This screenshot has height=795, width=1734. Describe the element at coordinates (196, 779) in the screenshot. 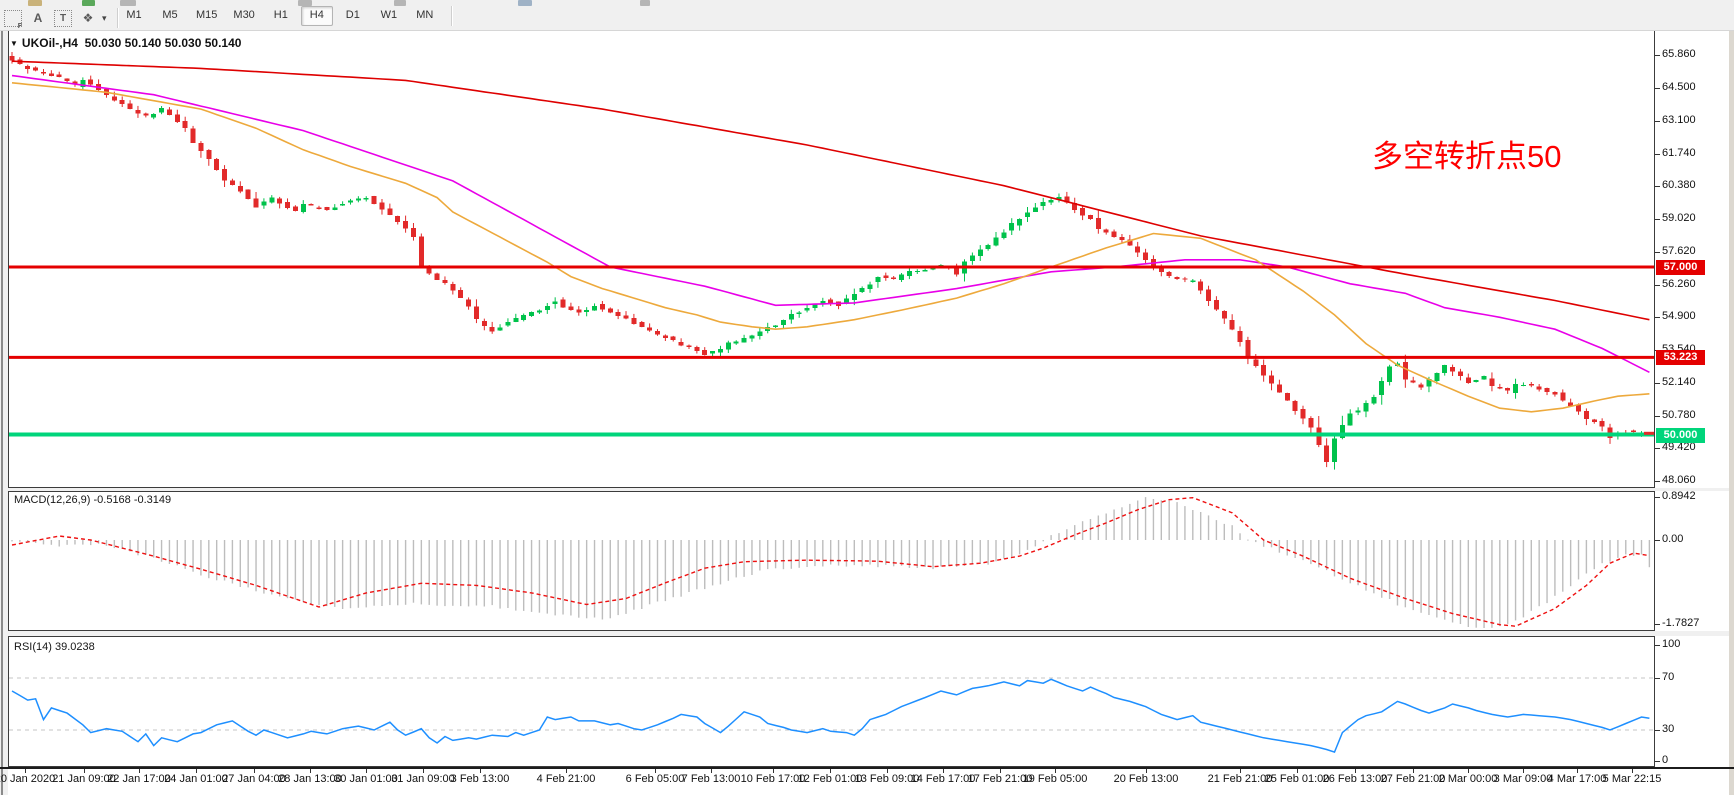

I see `time-axis-label: 24 Jan 01:00` at that location.